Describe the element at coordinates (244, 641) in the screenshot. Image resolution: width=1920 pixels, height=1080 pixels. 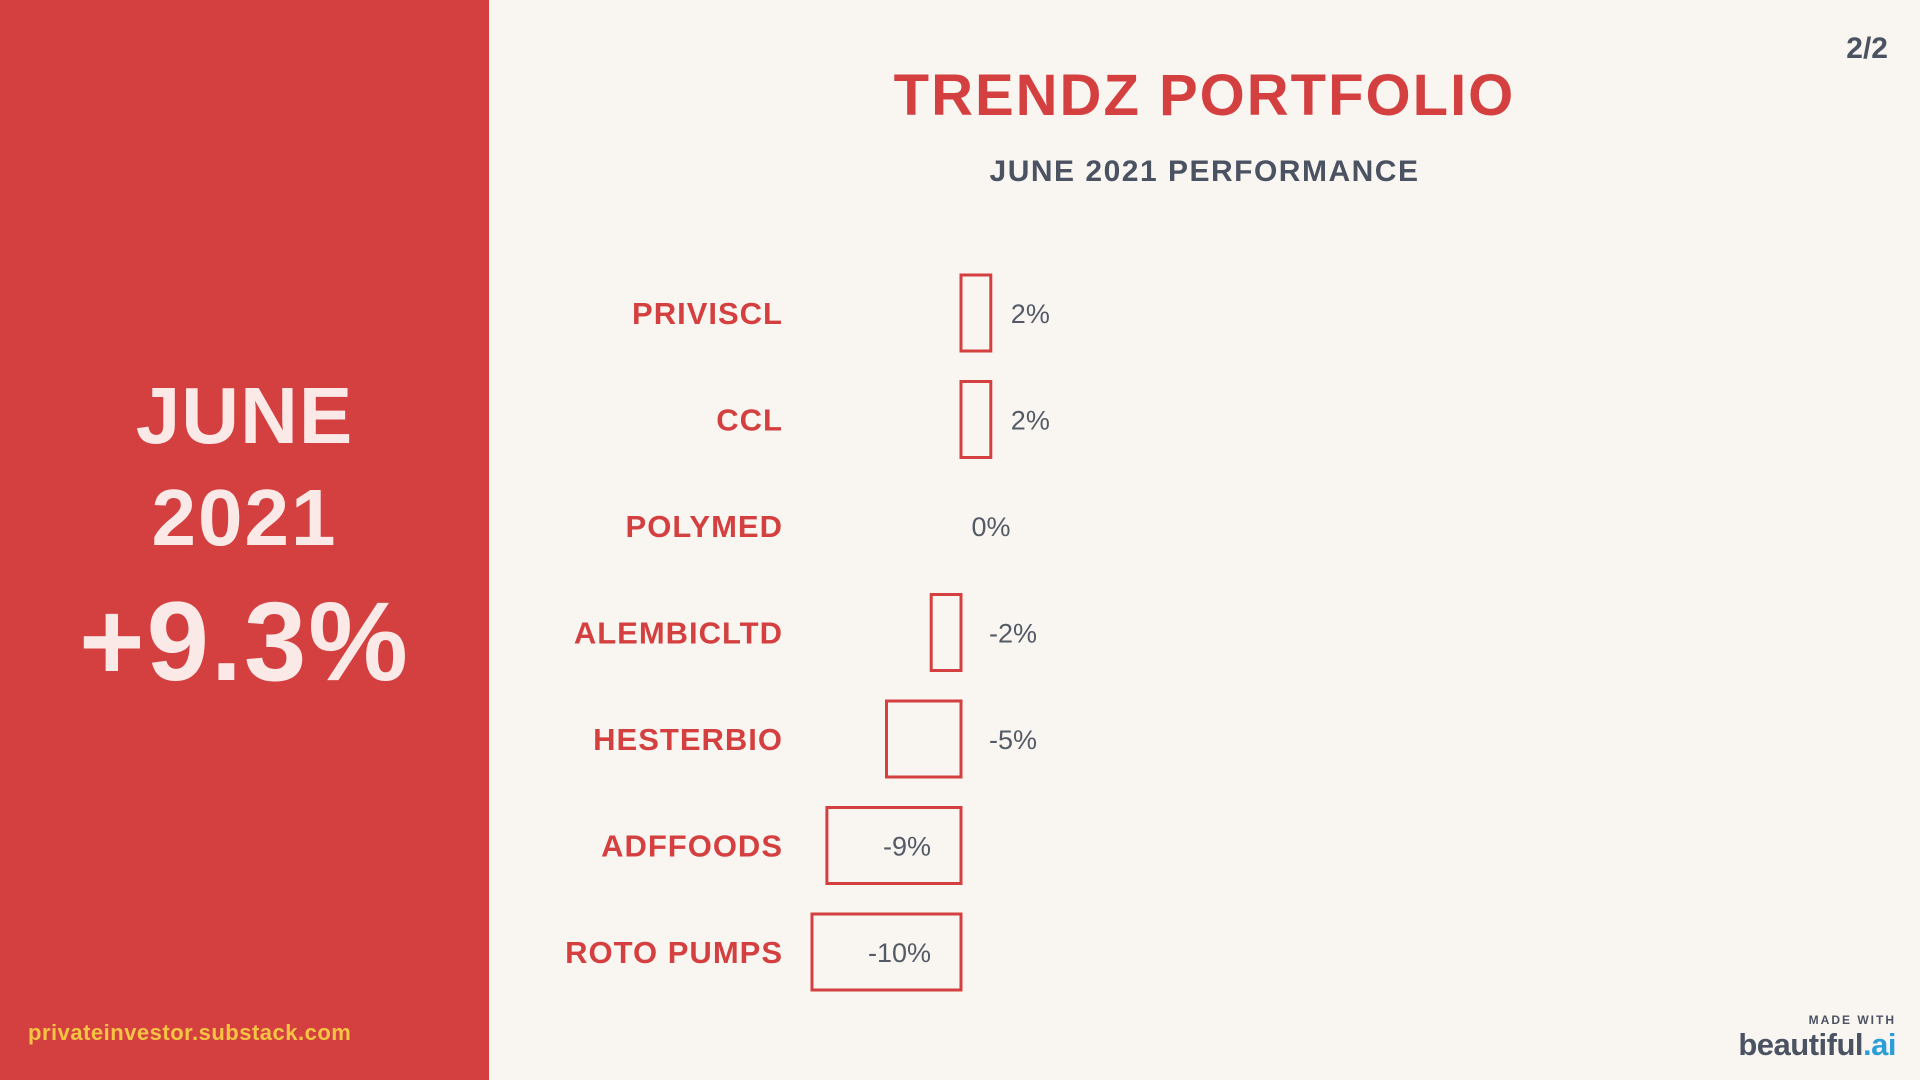
I see `total-return: +9.3%` at that location.